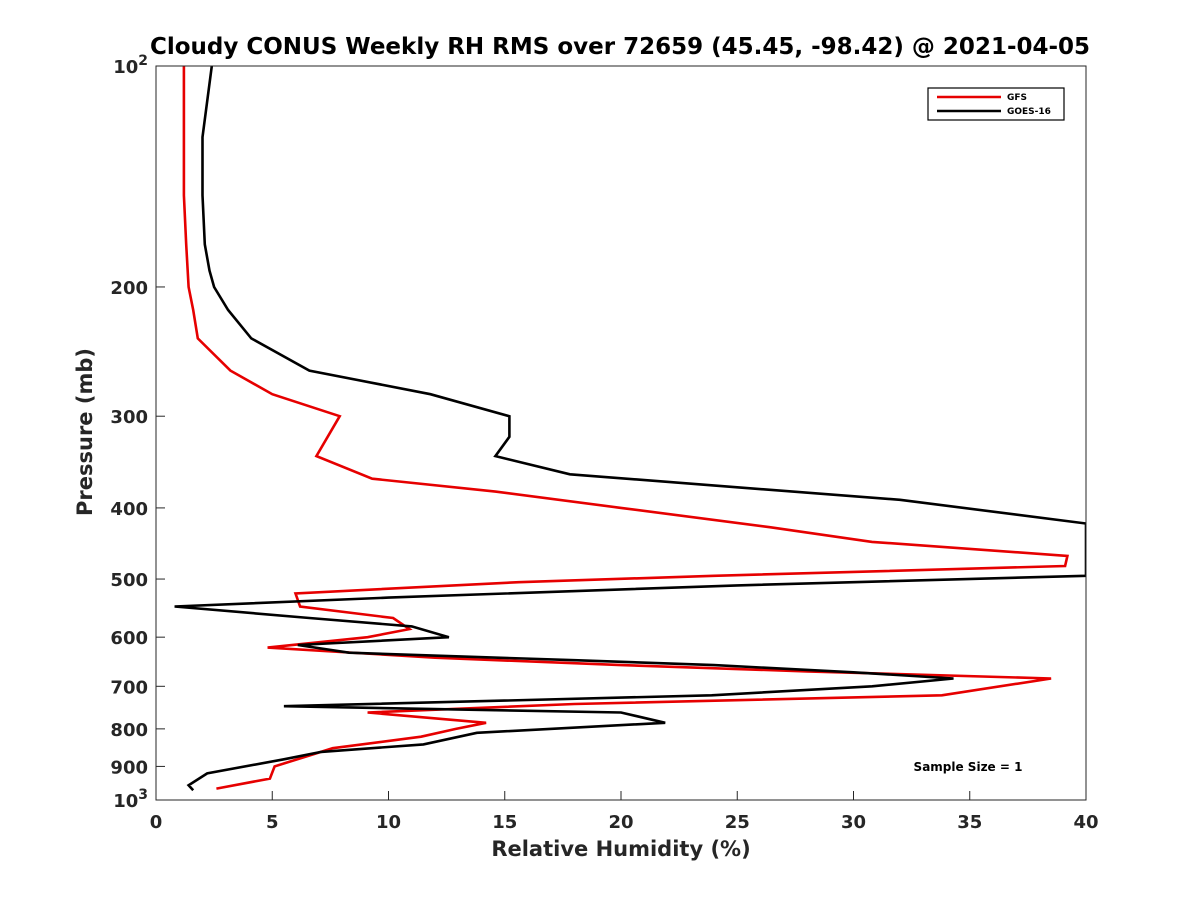 The height and width of the screenshot is (900, 1200). Describe the element at coordinates (1017, 98) in the screenshot. I see `legend-entry-label: GFS` at that location.